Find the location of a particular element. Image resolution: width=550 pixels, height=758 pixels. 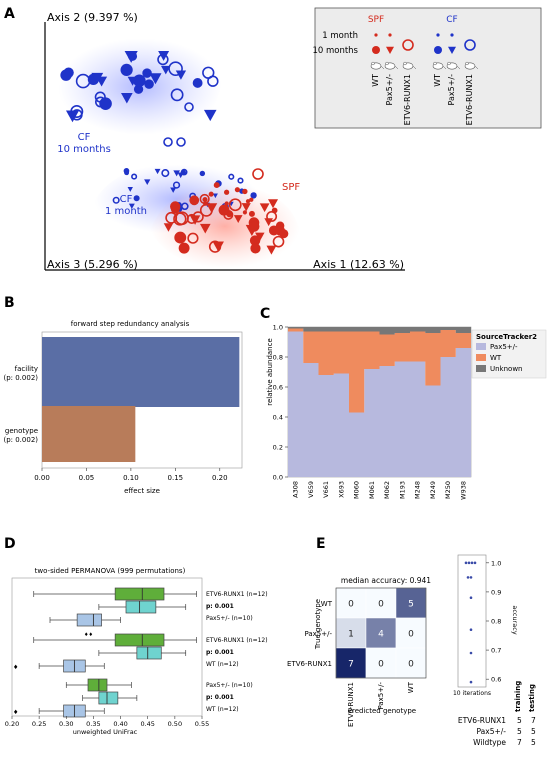

matrix-cell-value: 0 is located at coordinates (381, 605).